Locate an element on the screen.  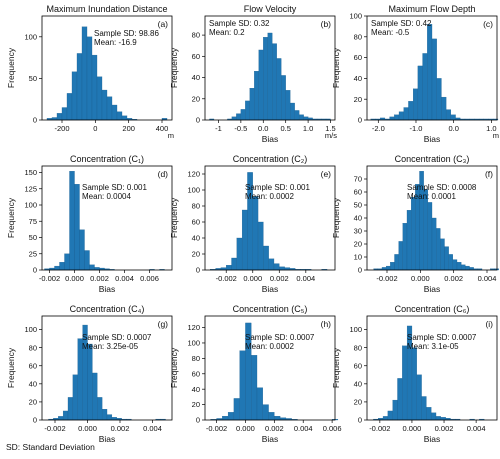
x-axis-unit: m is located at coordinates (171, 135).